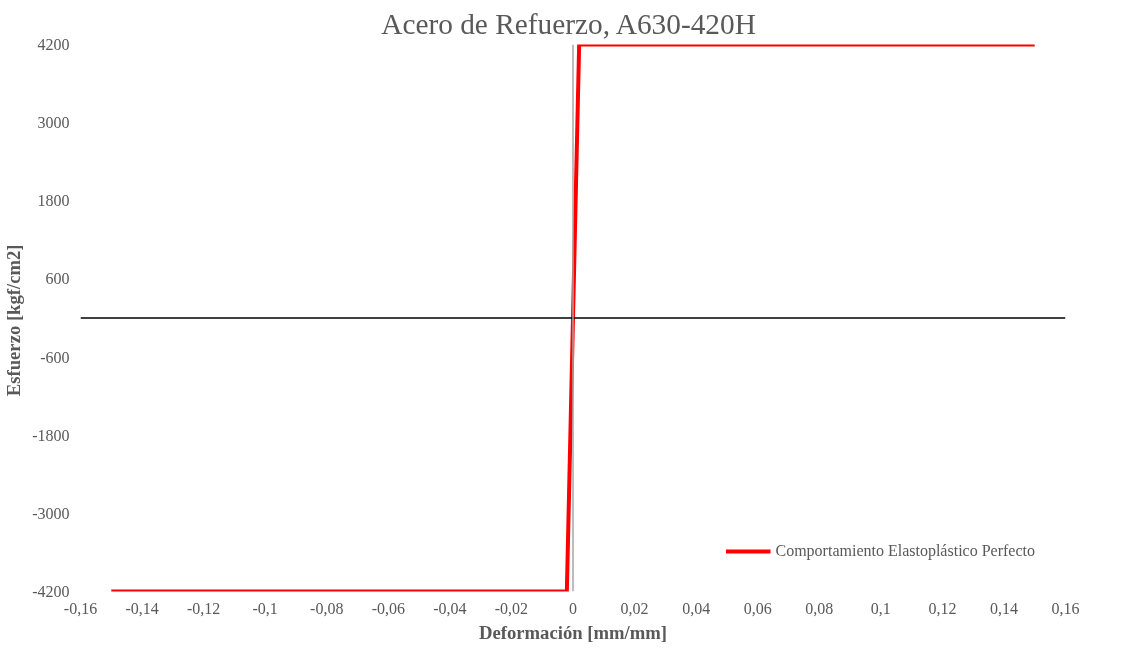  Describe the element at coordinates (388, 608) in the screenshot. I see `x-tick-label: -0,06` at that location.